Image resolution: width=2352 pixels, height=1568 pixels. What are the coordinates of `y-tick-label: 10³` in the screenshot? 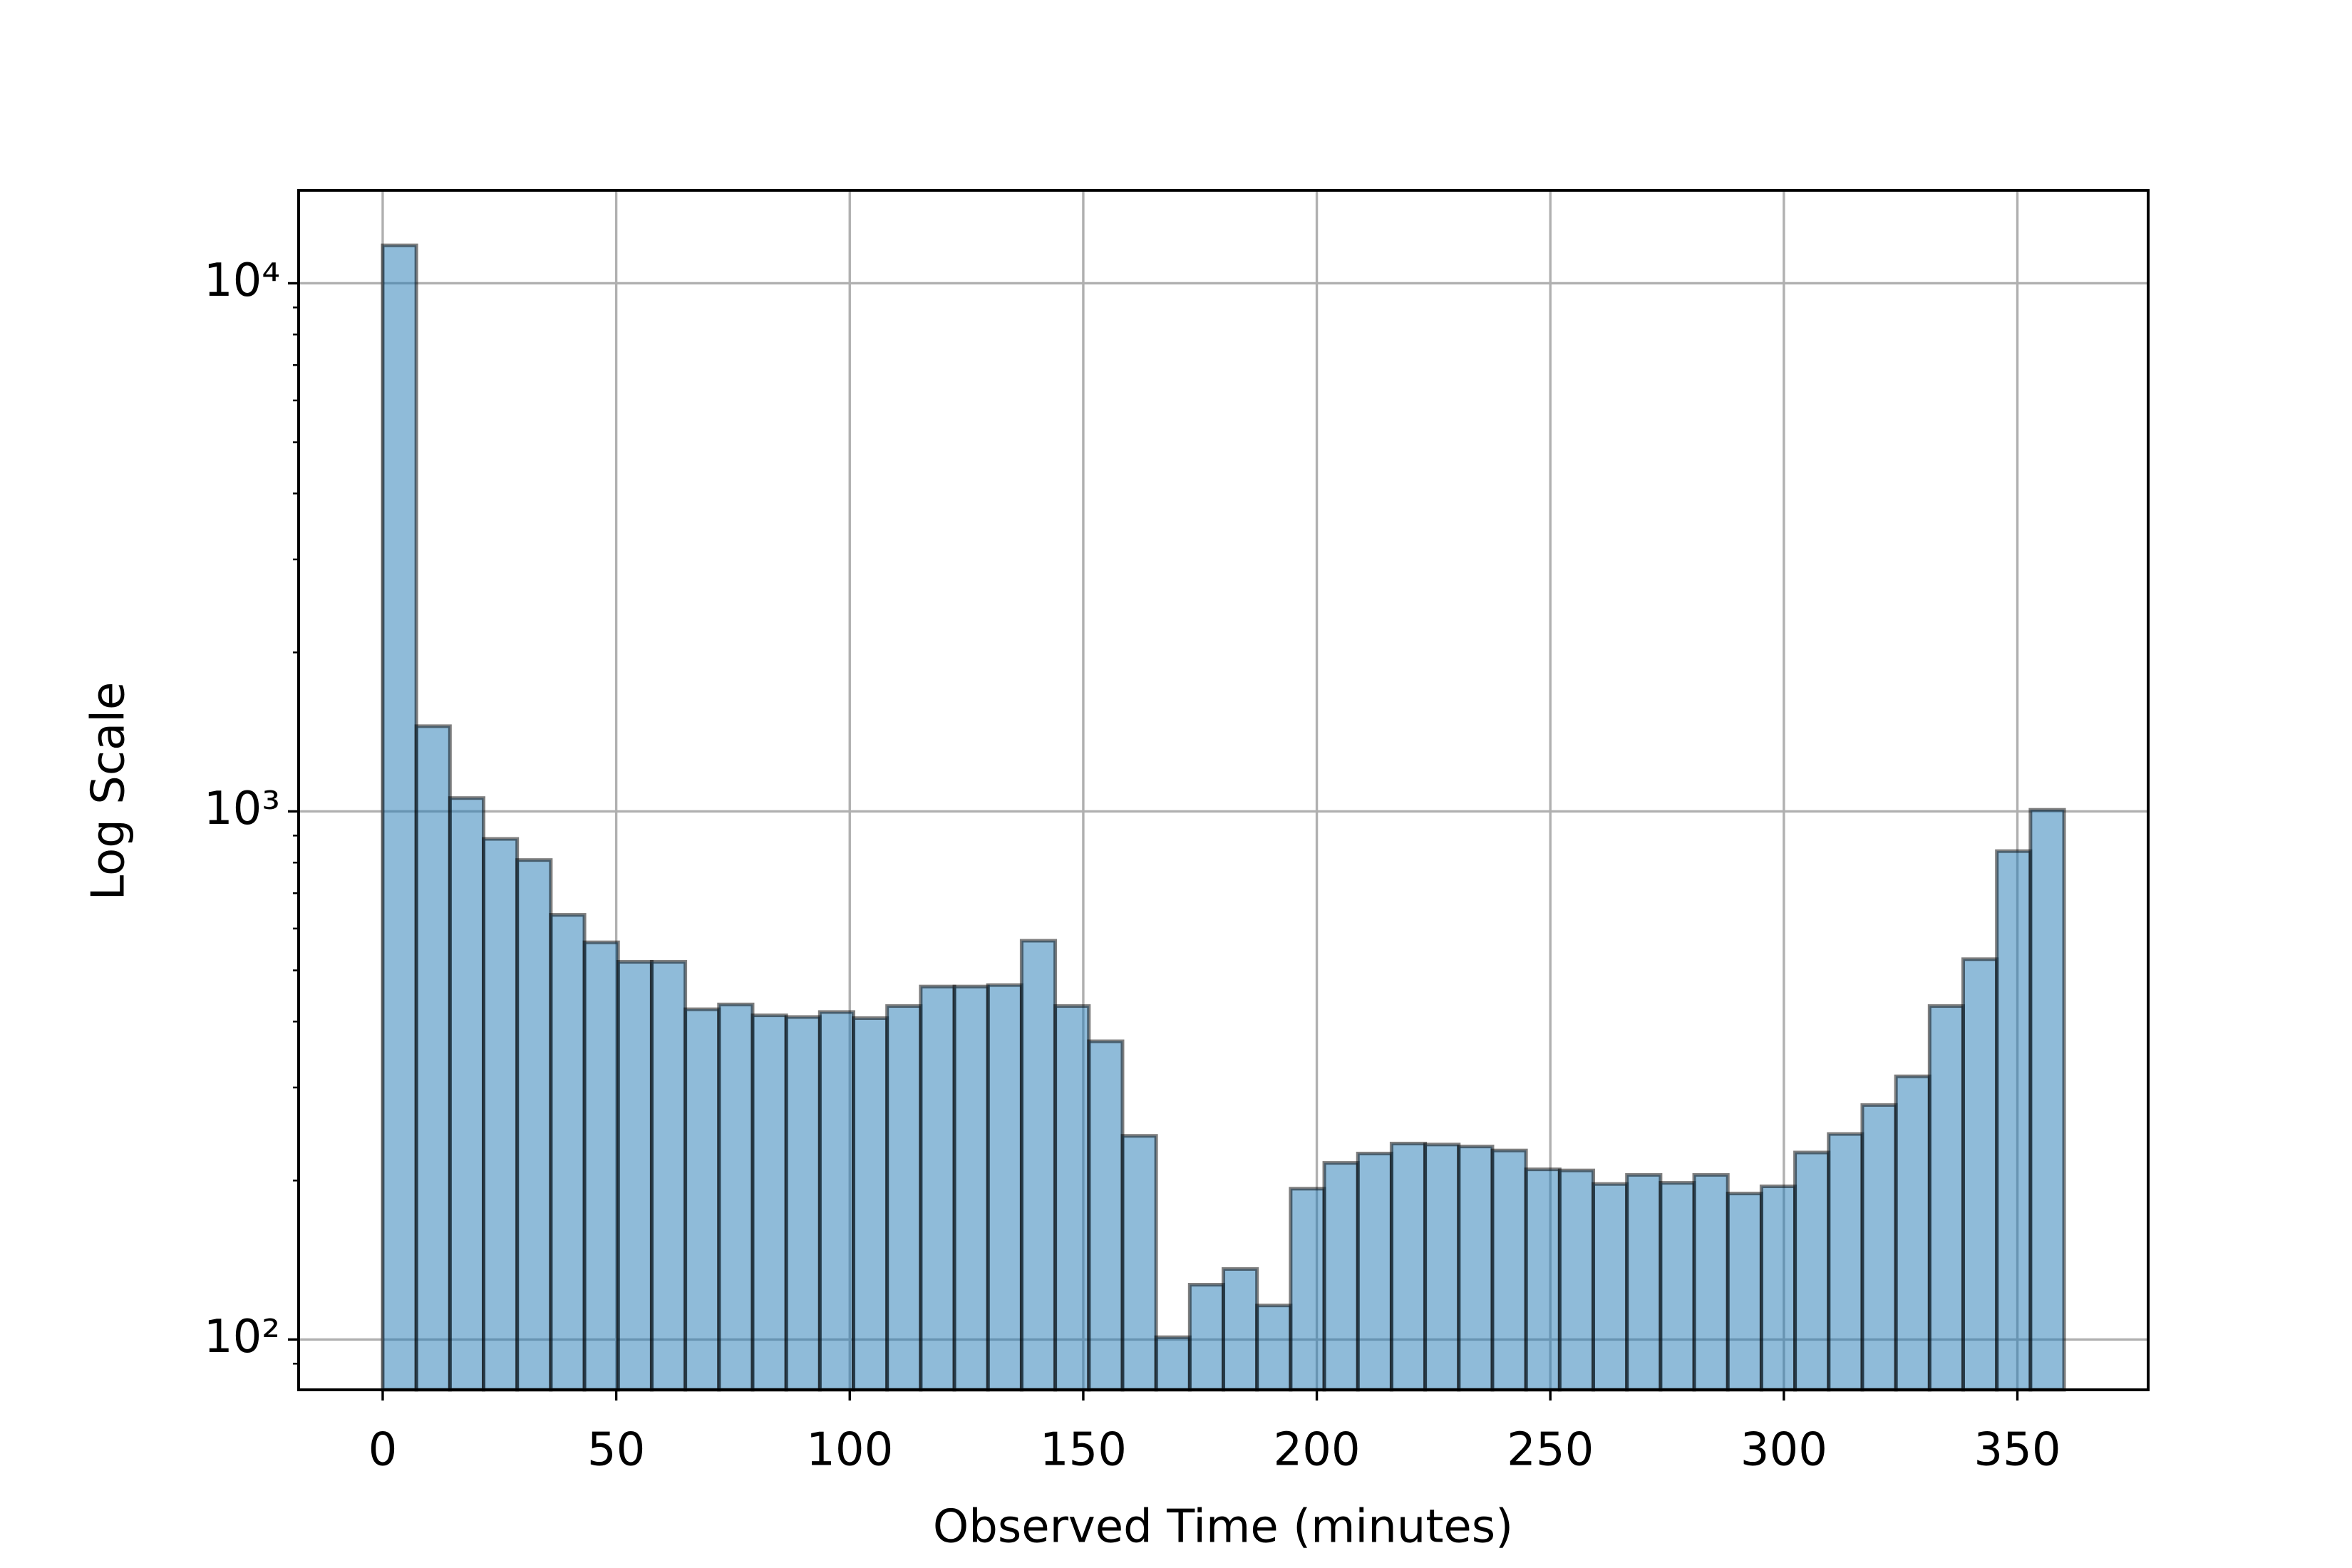 It's located at (242, 809).